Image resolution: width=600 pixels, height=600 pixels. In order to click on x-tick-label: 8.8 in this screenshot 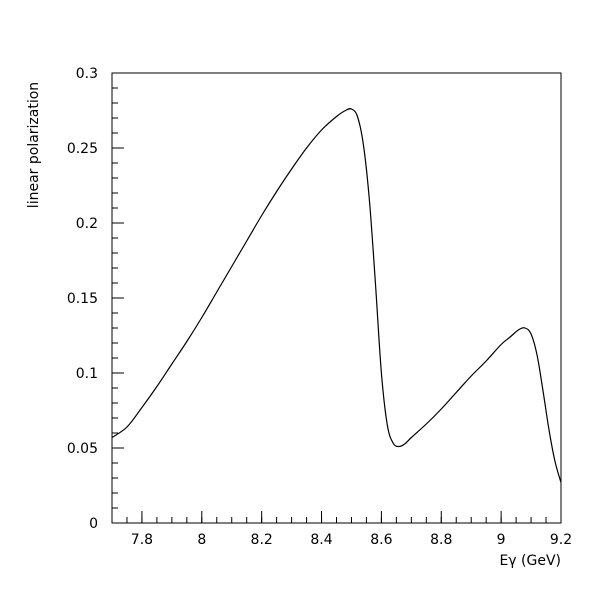, I will do `click(441, 540)`.